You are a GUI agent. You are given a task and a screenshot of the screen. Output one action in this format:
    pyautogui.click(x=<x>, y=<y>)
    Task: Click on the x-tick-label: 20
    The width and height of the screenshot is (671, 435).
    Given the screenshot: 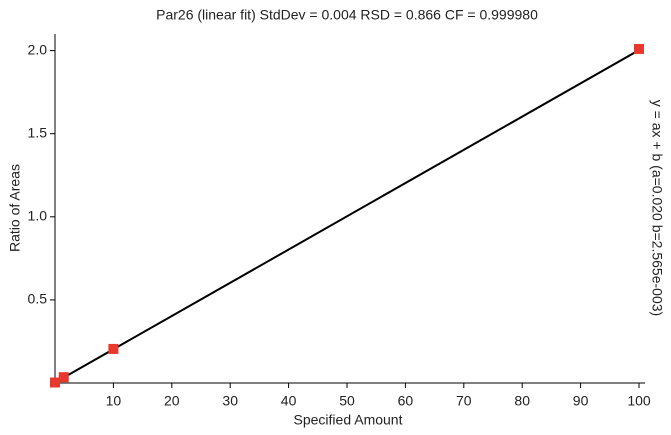 What is the action you would take?
    pyautogui.click(x=172, y=401)
    